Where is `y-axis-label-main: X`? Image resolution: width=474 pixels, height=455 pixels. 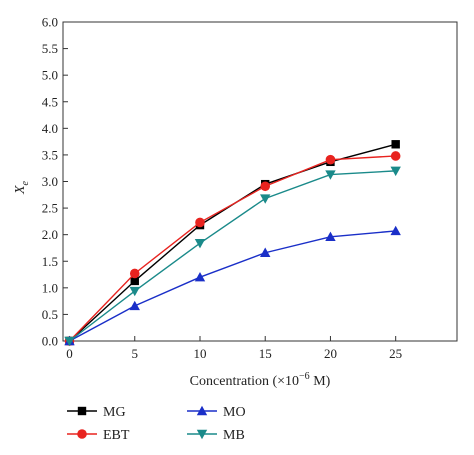 y-axis-label-main: X is located at coordinates (20, 190).